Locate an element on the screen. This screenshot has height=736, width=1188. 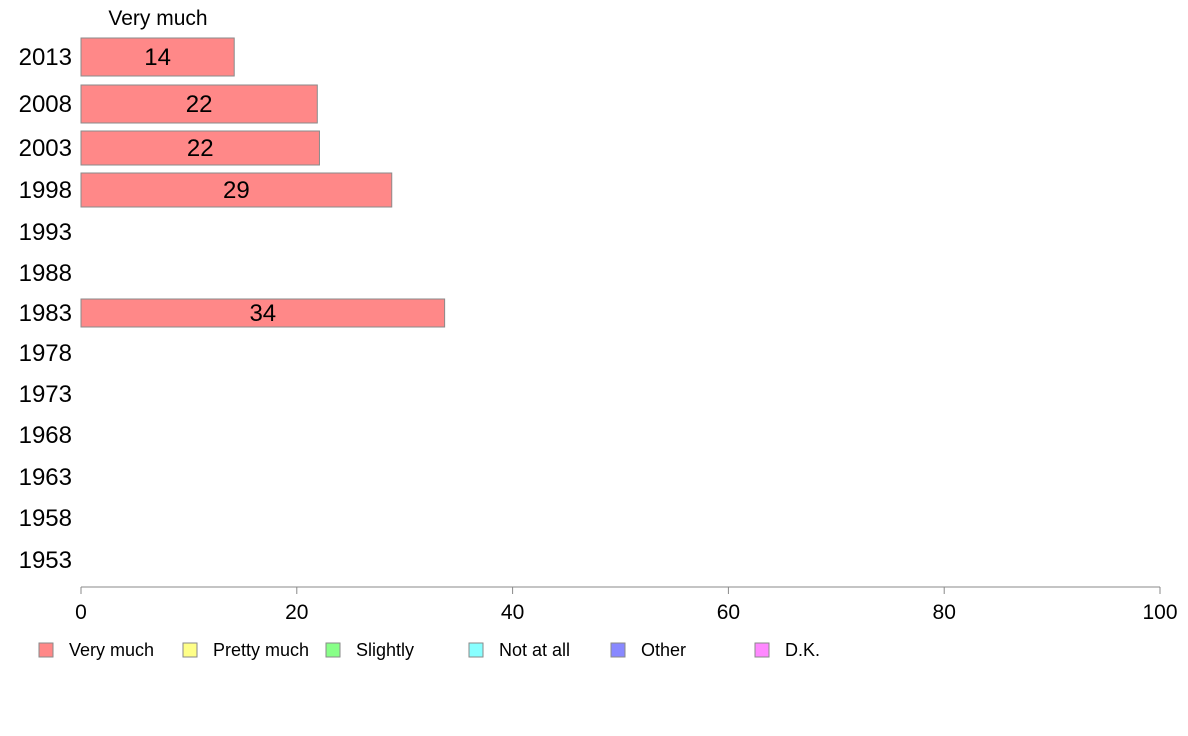
bar-value-label-2013: 14 is located at coordinates (157, 57).